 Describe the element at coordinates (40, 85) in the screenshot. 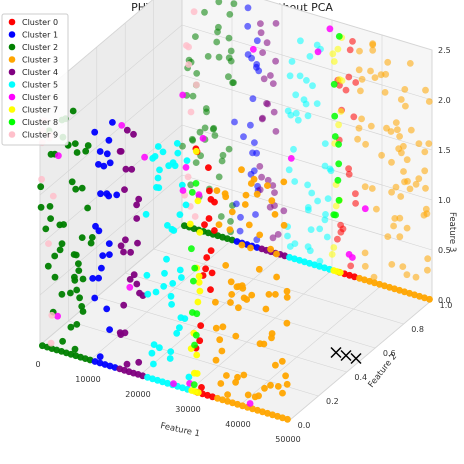

I see `legend-label: Cluster 5` at that location.